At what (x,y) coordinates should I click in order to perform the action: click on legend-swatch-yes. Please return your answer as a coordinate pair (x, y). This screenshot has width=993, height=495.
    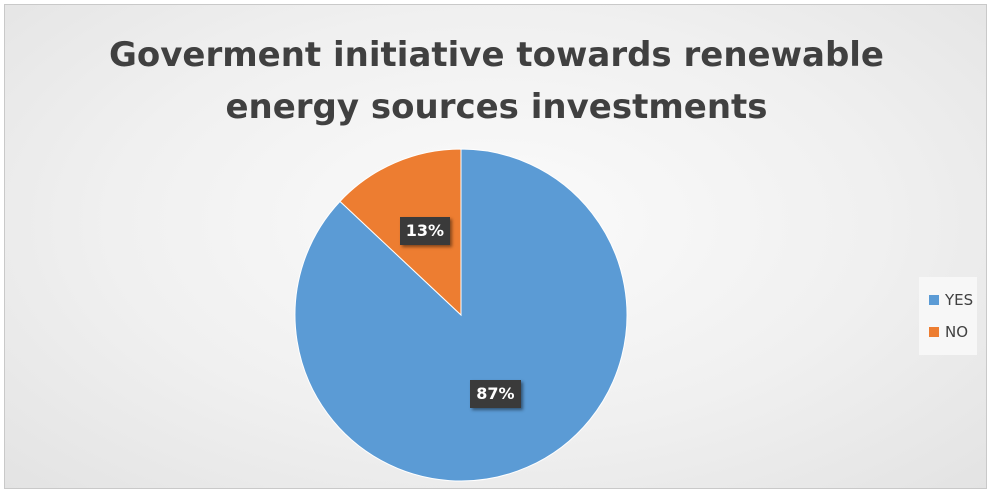
    Looking at the image, I should click on (934, 300).